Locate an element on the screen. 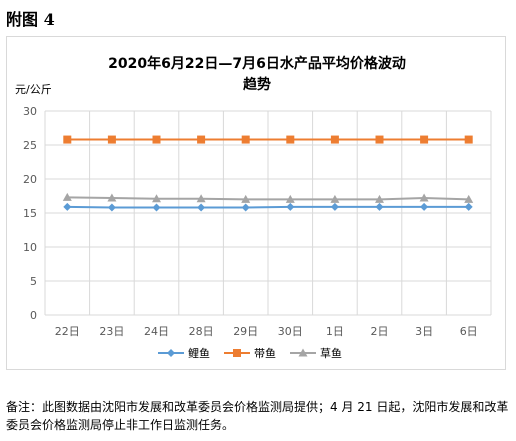  x-tick-label: 23日 is located at coordinates (111, 331).